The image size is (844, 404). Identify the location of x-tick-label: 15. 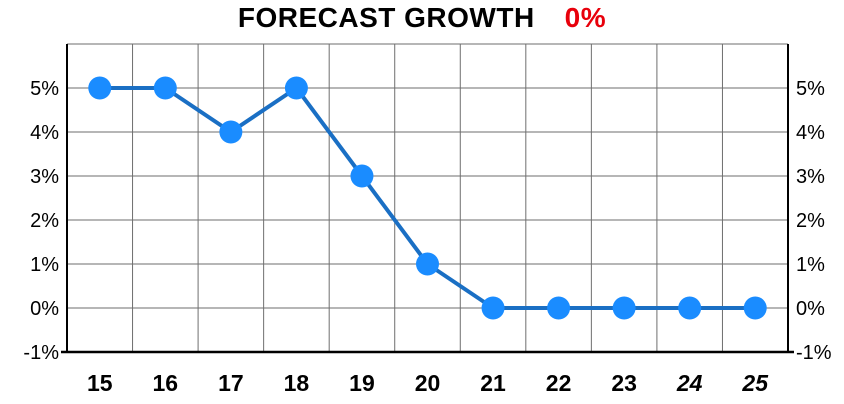
(100, 383).